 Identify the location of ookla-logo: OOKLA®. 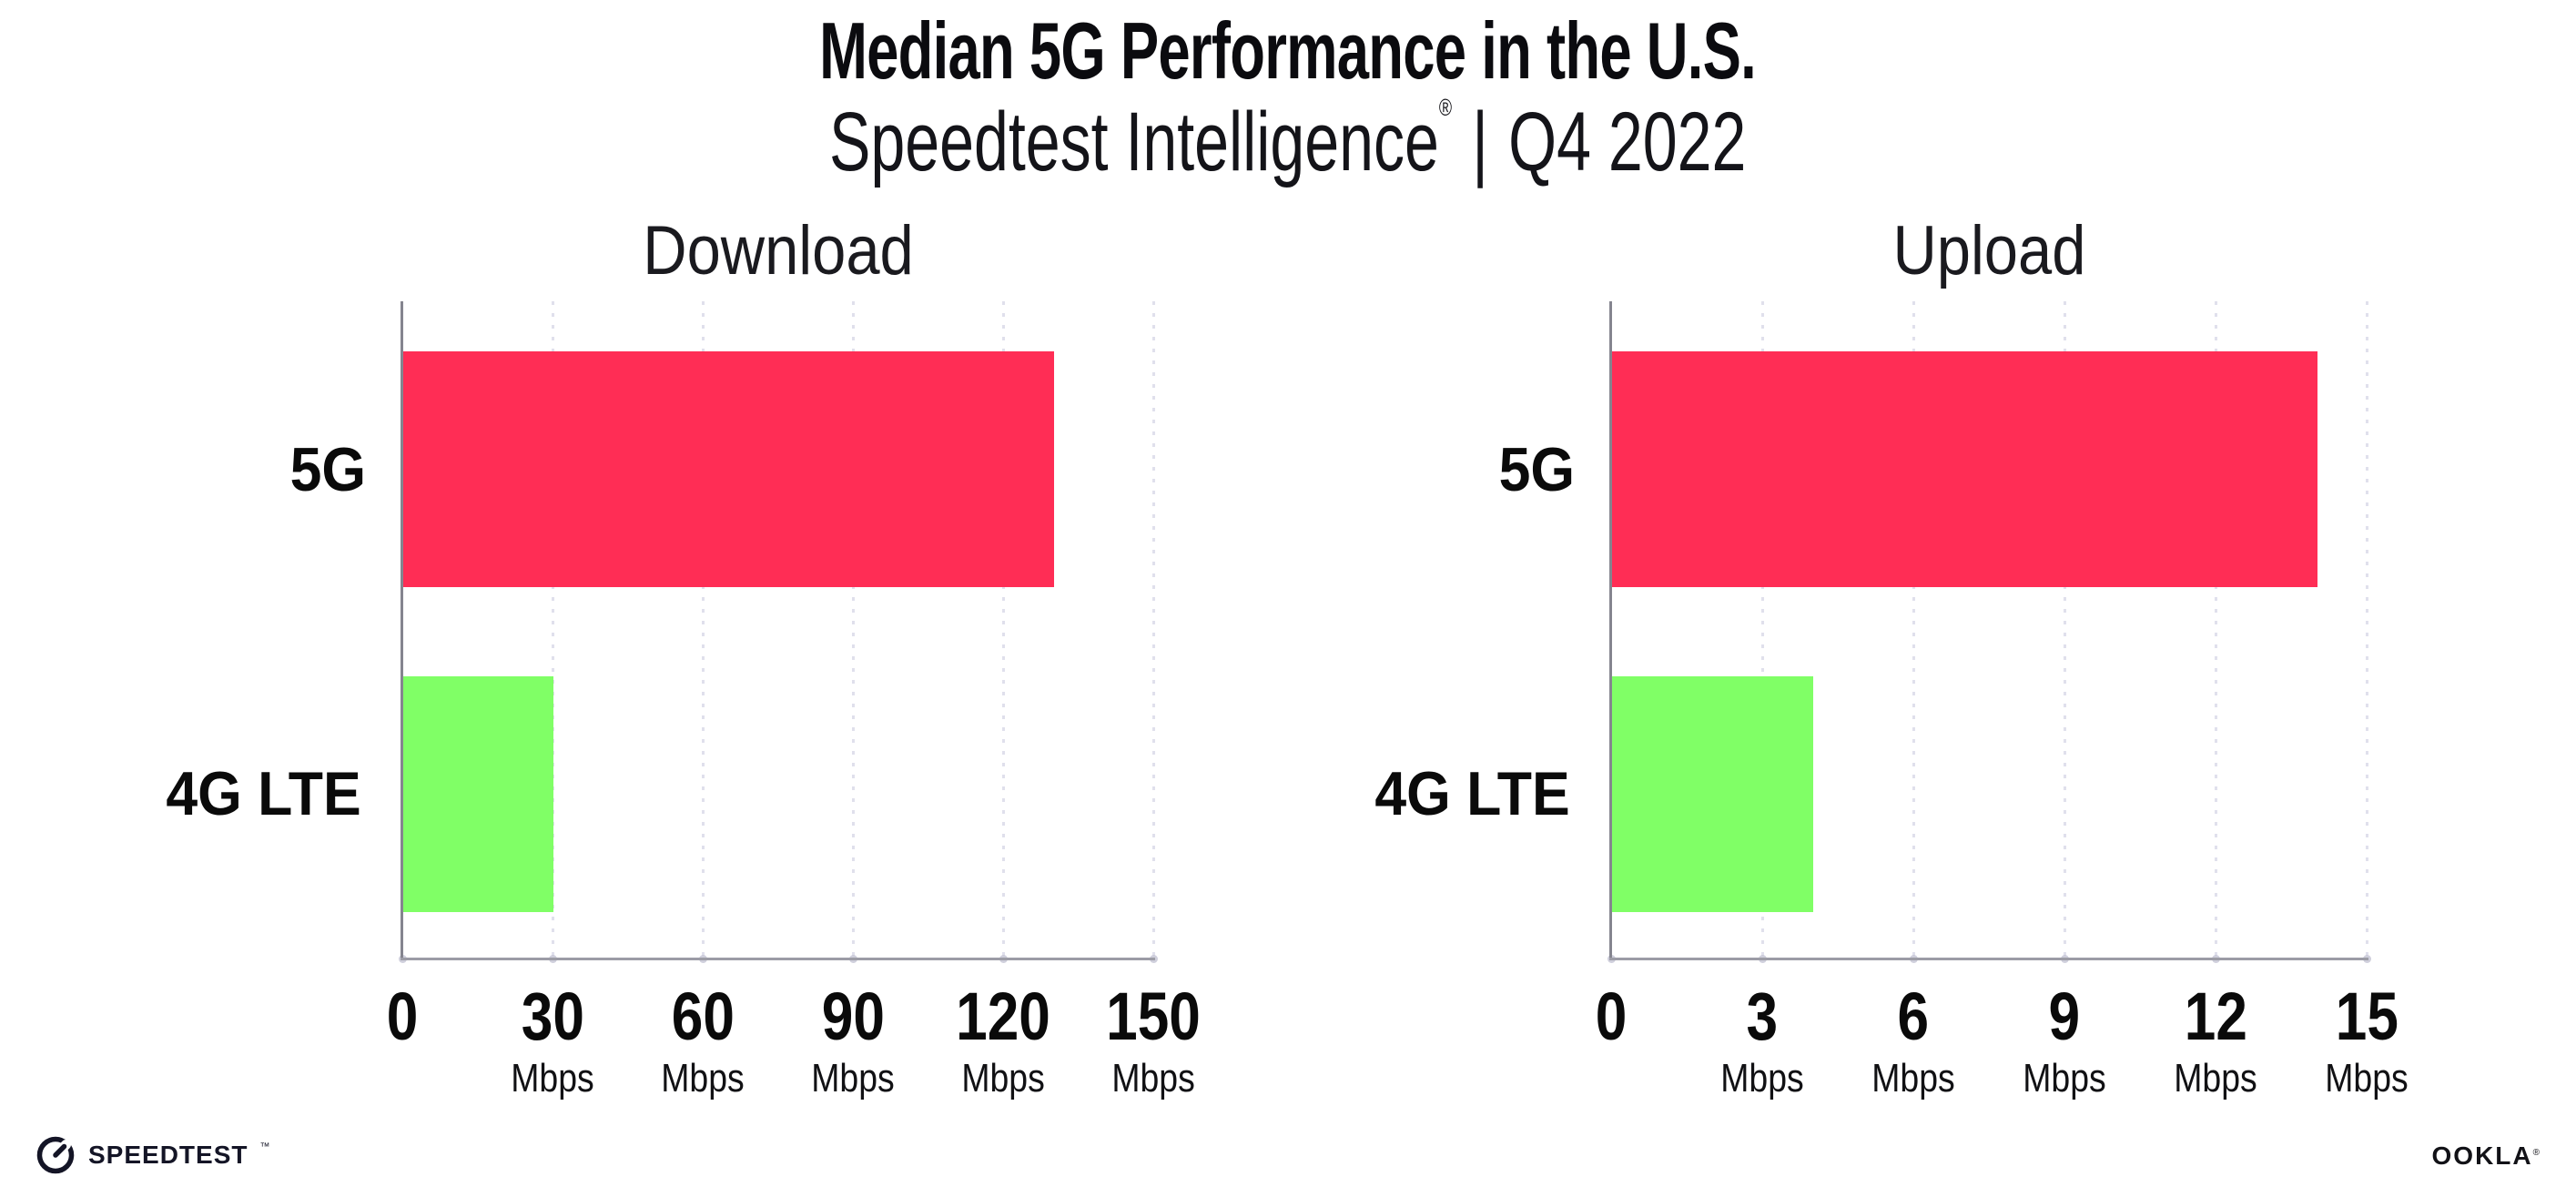
(2486, 1156).